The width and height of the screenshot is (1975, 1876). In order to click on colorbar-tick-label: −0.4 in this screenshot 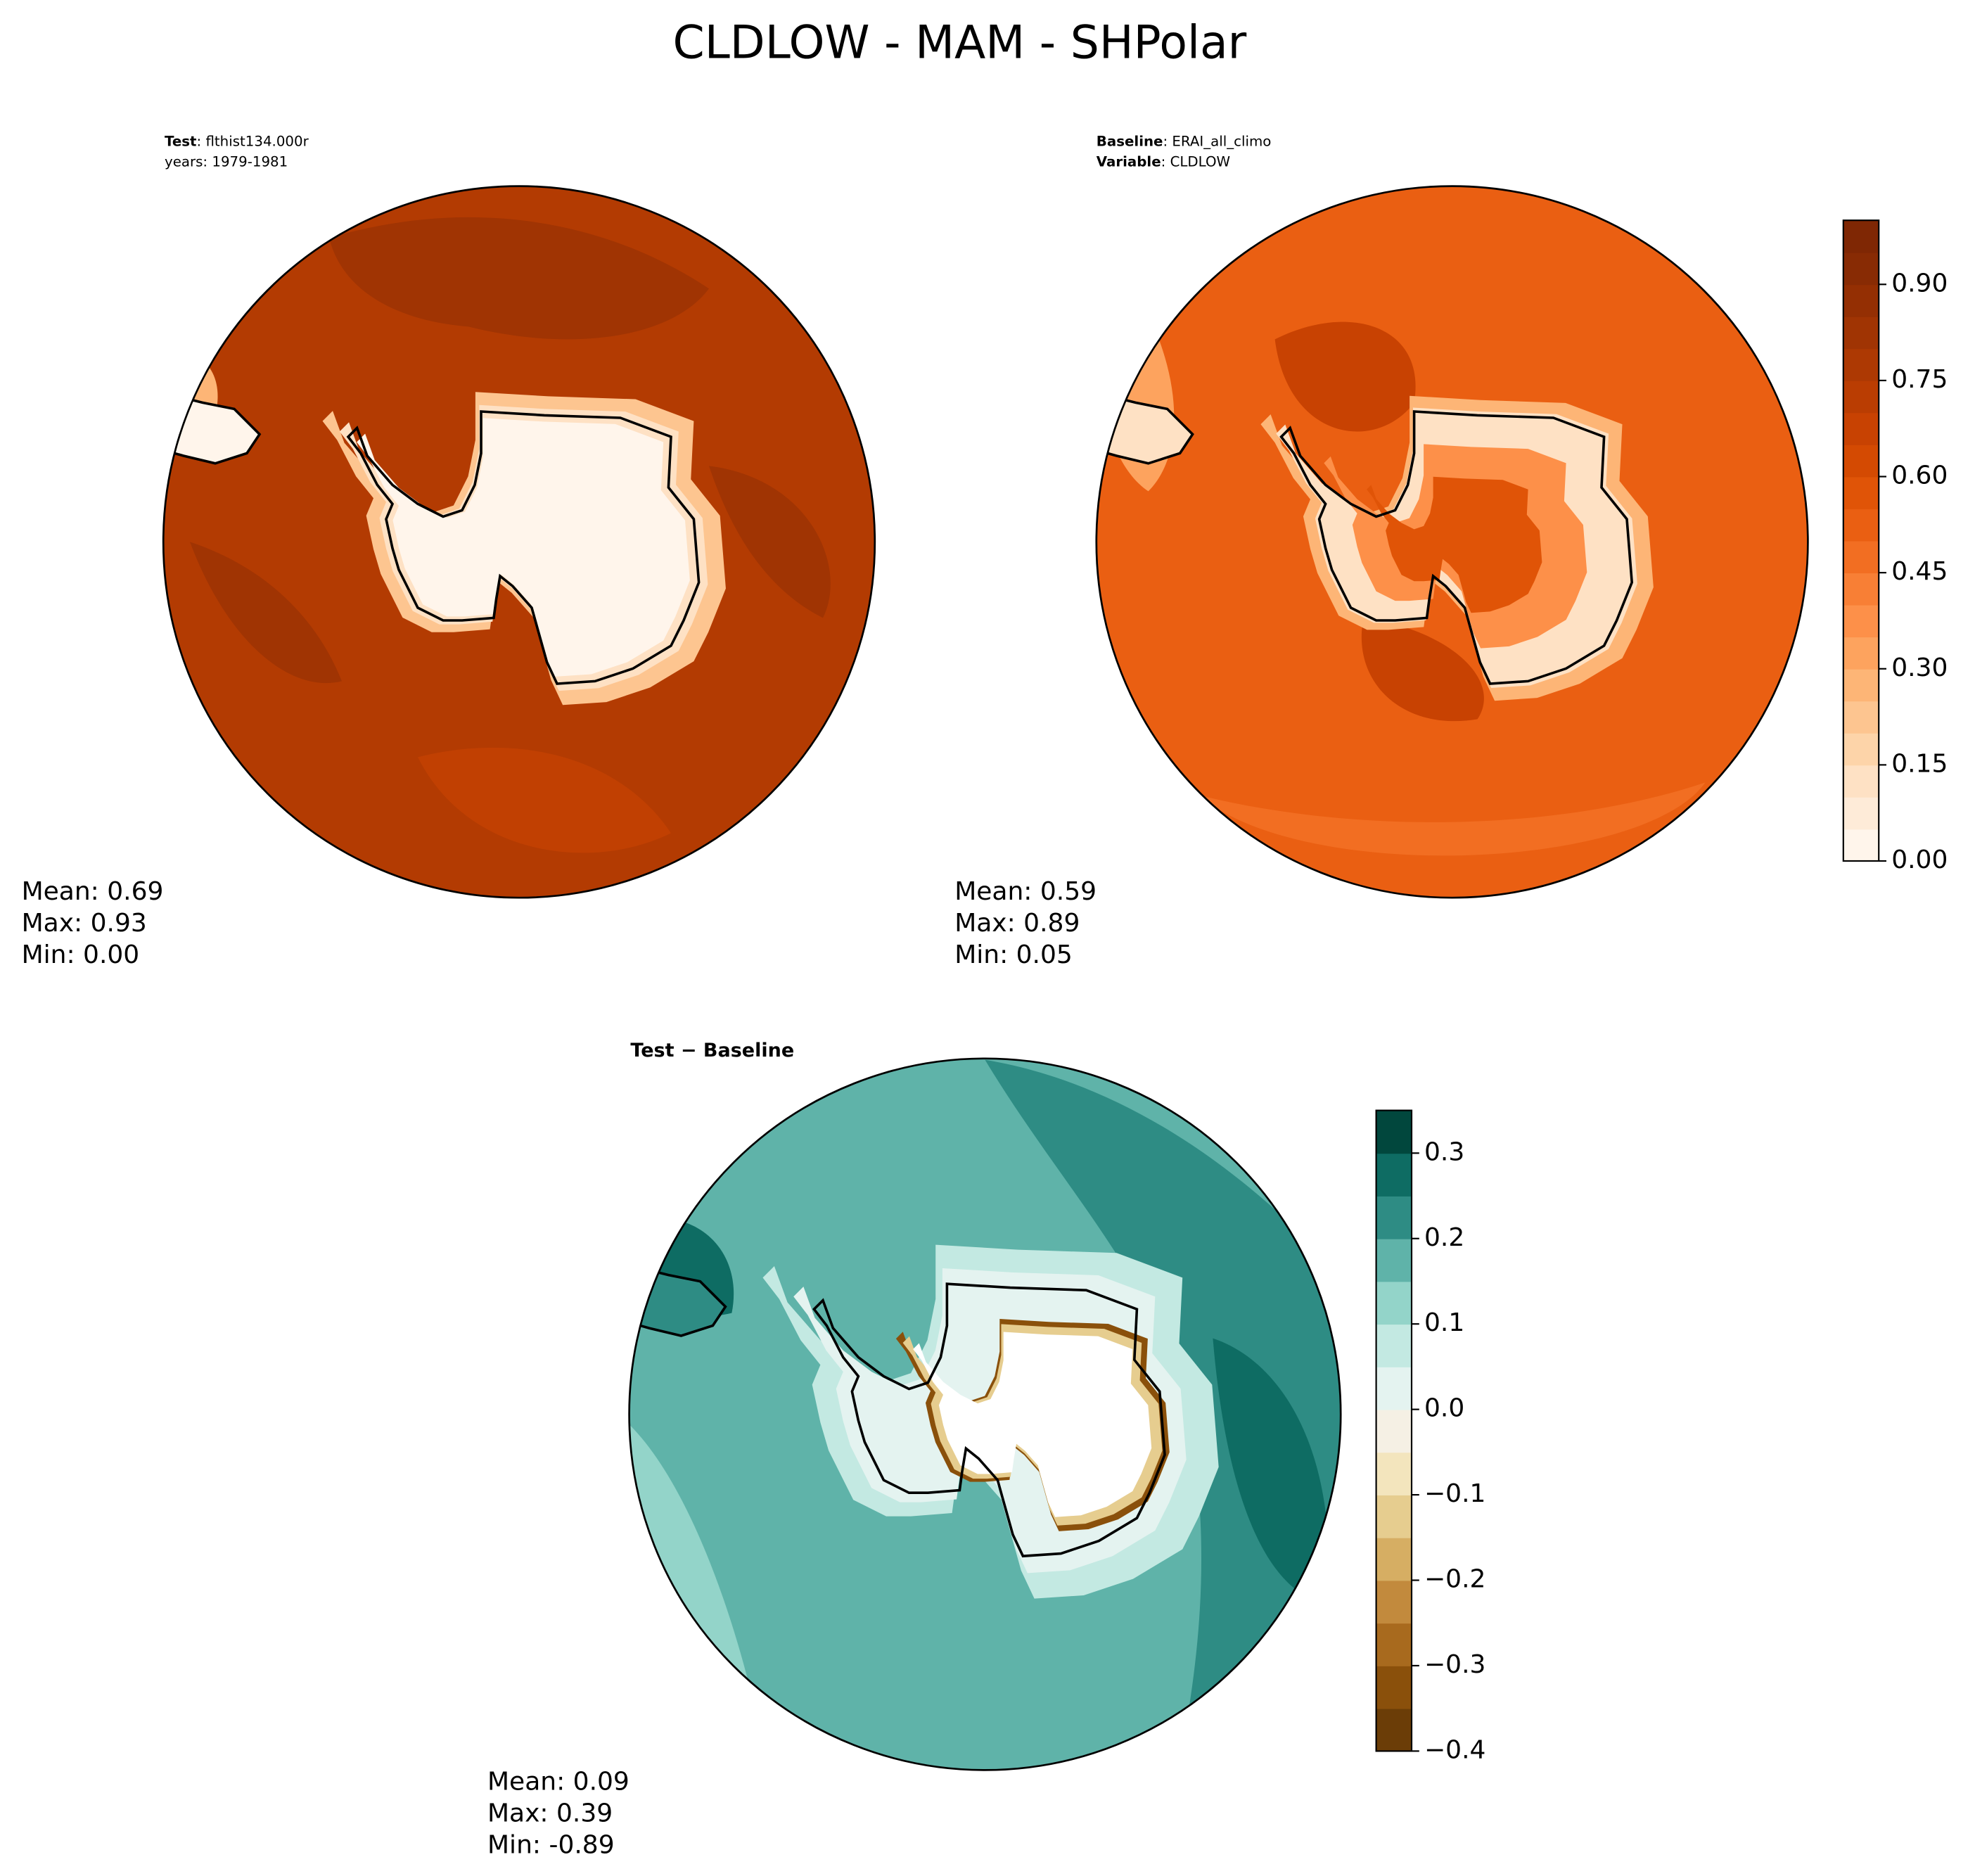, I will do `click(1454, 1749)`.